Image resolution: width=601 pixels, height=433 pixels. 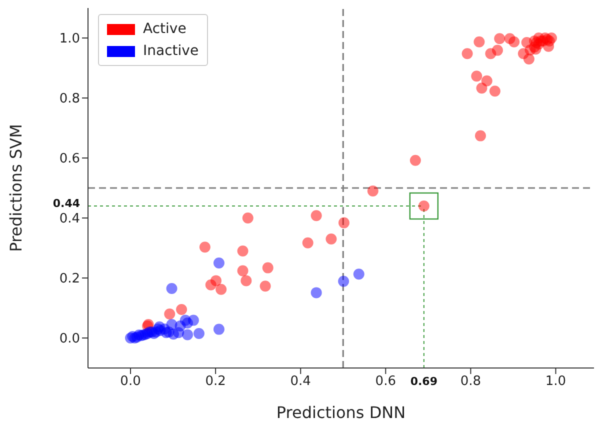 What do you see at coordinates (171, 51) in the screenshot?
I see `legend-label: Inactive` at bounding box center [171, 51].